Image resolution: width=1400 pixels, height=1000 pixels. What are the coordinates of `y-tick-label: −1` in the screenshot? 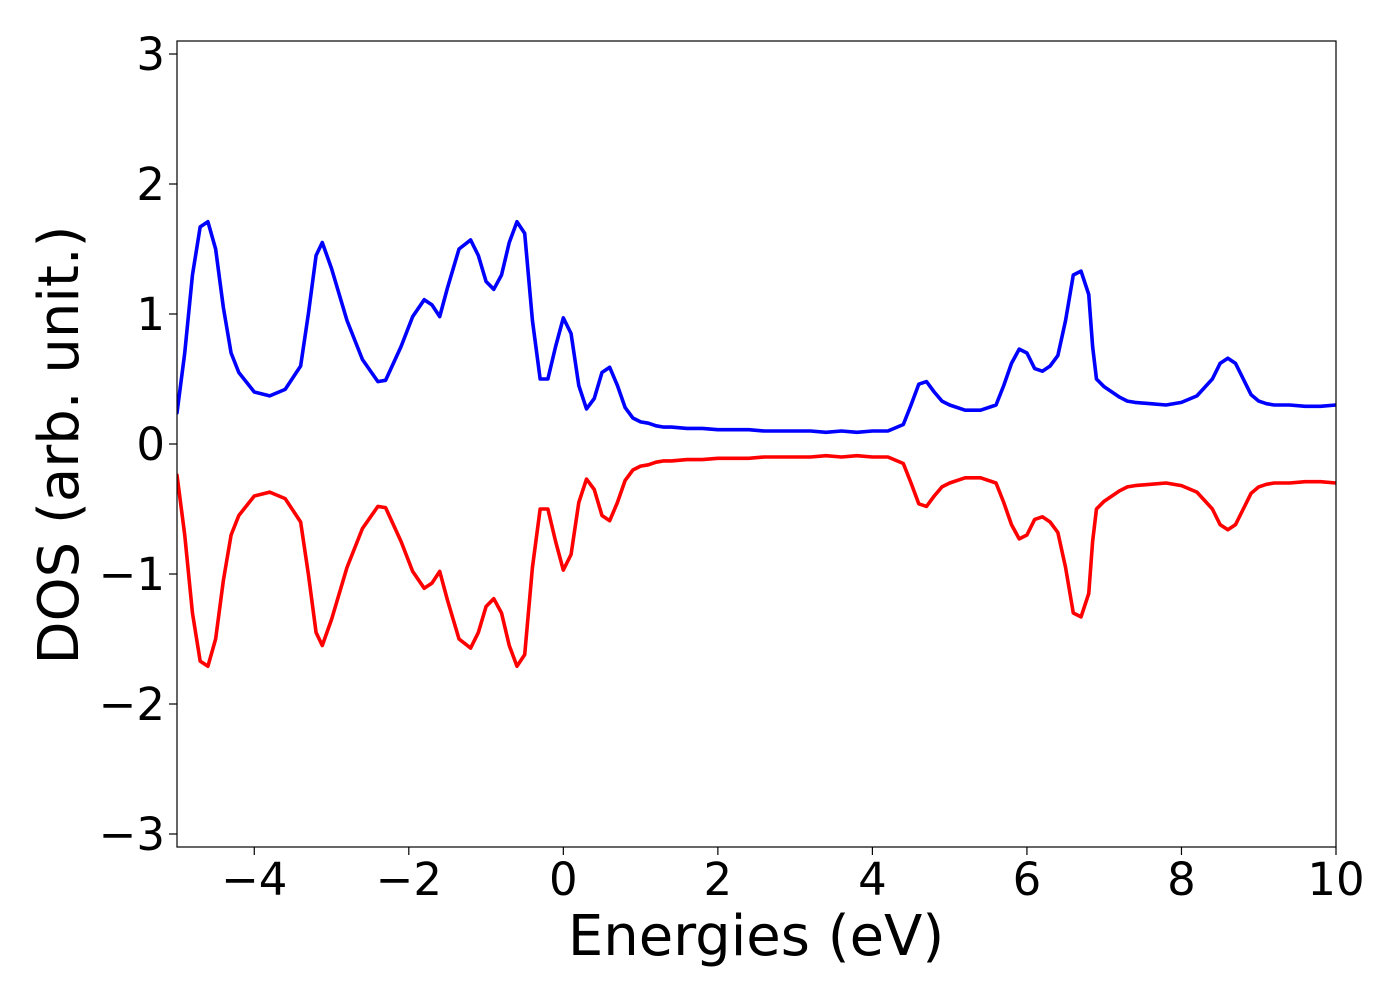 It's located at (132, 574).